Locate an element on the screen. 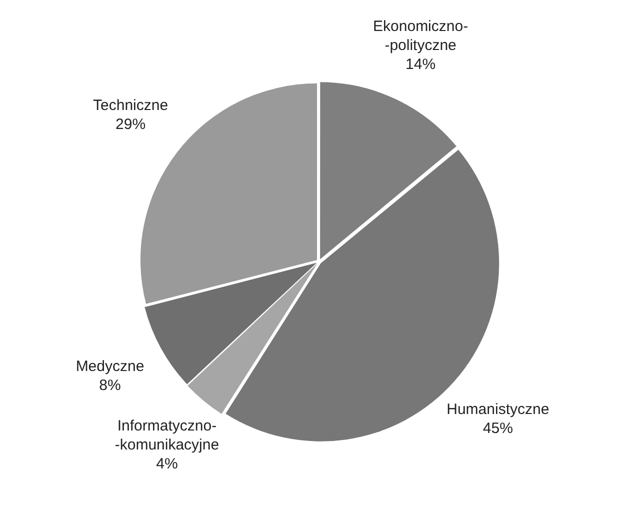 This screenshot has width=638, height=523. data-label: 14% is located at coordinates (421, 64).